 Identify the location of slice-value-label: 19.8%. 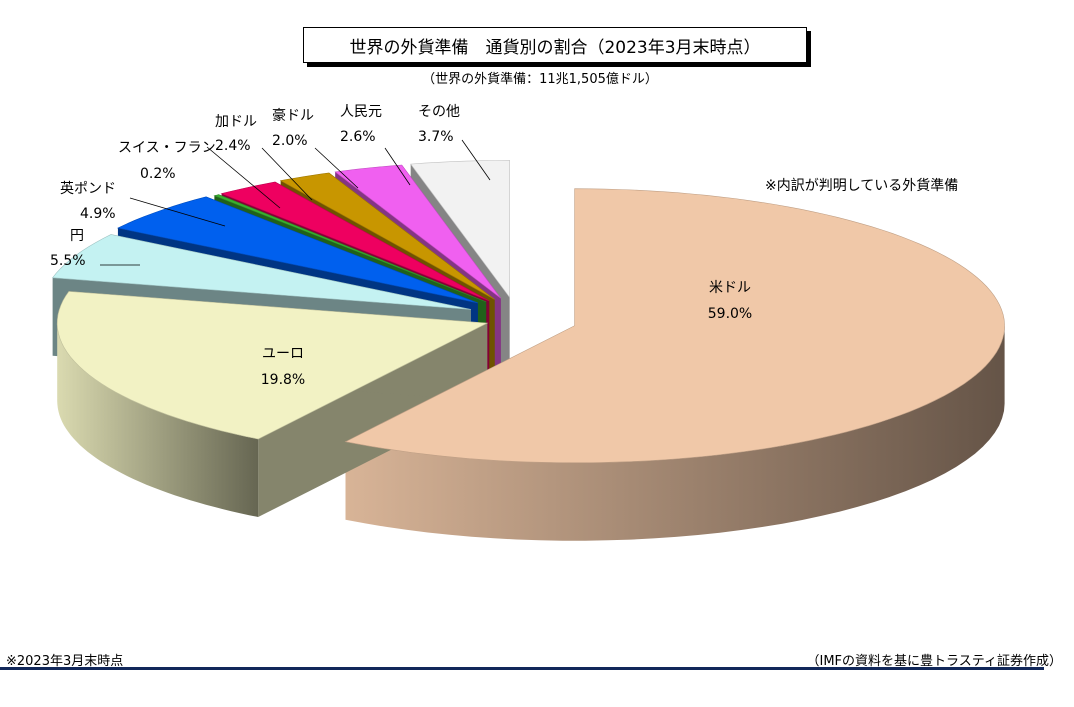
(283, 380).